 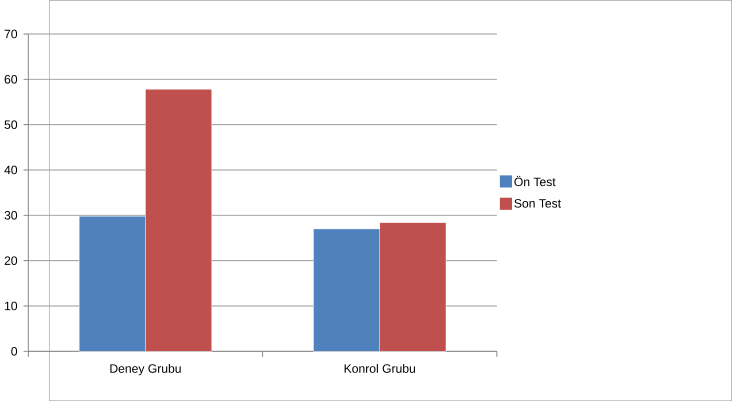 I want to click on y-tick-label: 20, so click(x=11, y=260).